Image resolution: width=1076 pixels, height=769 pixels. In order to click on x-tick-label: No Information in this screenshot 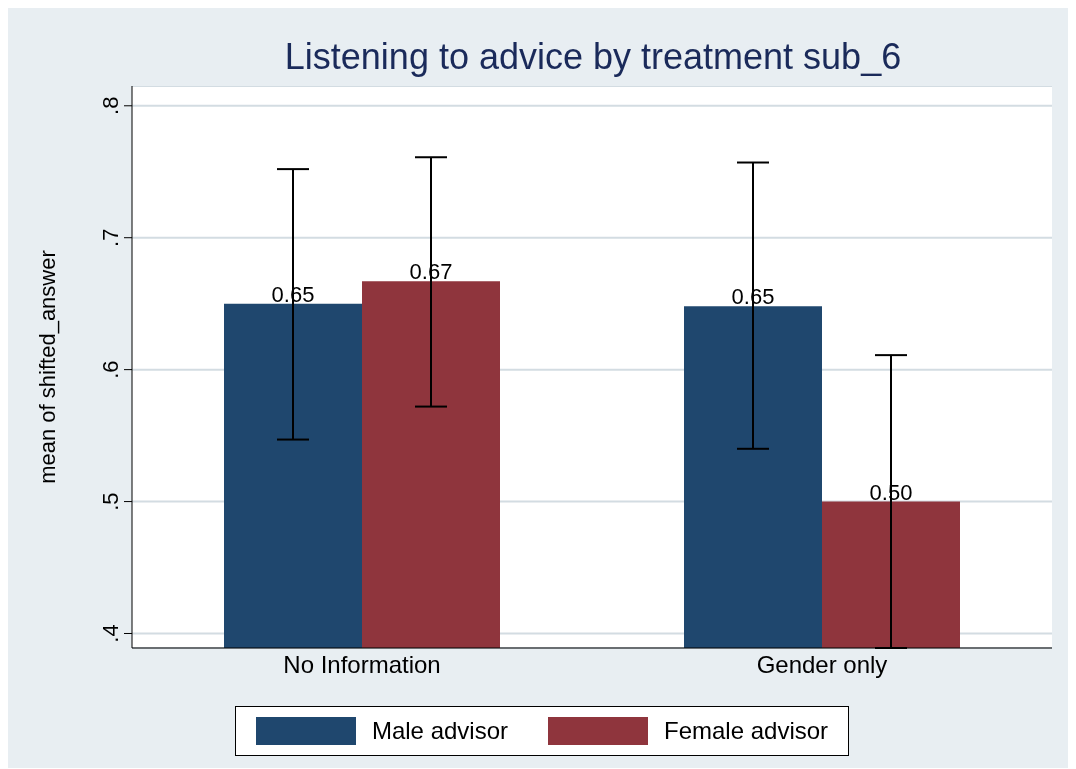, I will do `click(362, 665)`.